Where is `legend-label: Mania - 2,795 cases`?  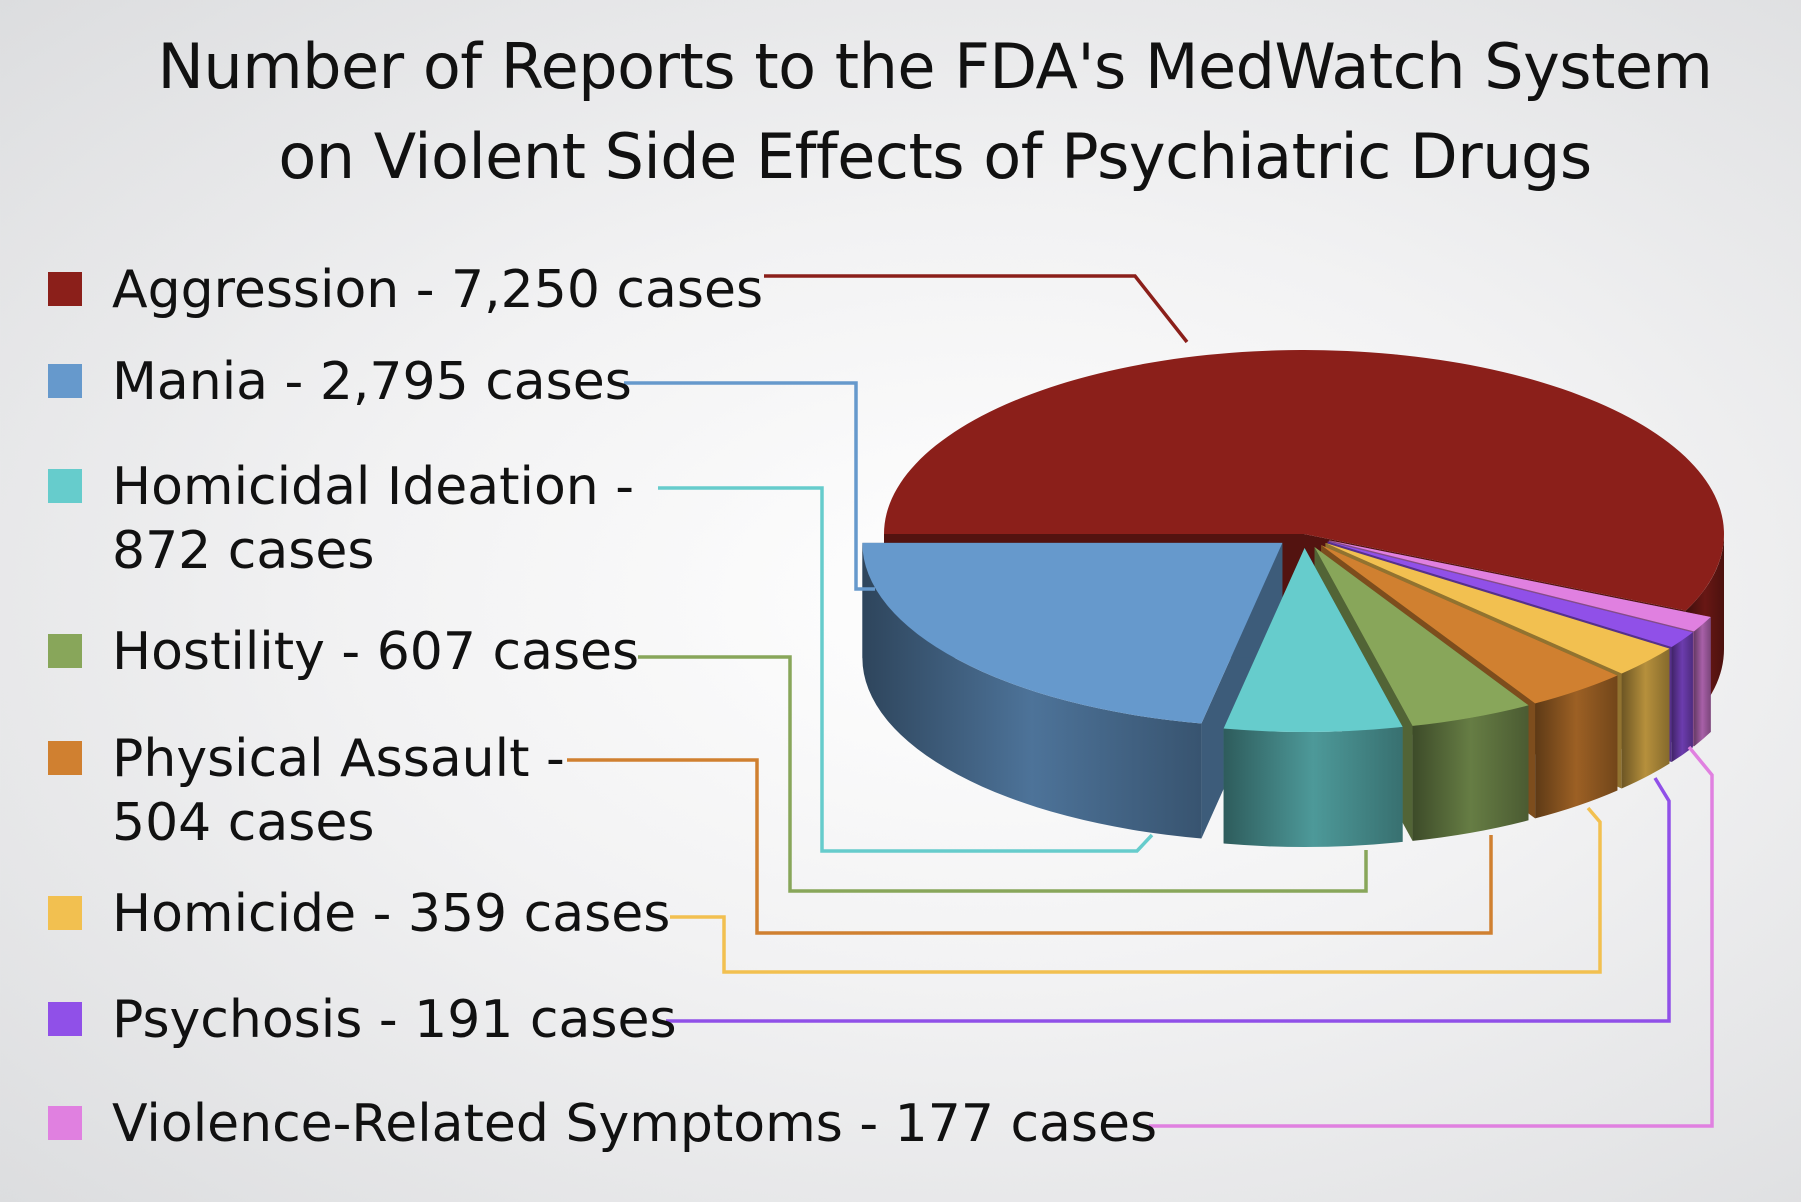 legend-label: Mania - 2,795 cases is located at coordinates (372, 382).